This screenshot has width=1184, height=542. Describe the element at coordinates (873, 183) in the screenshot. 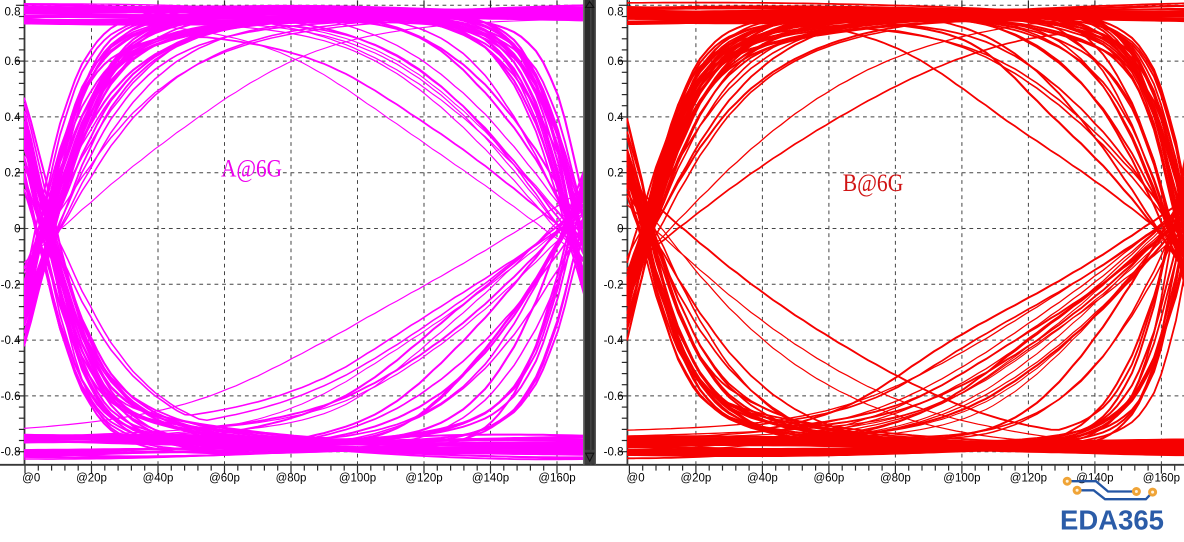

I see `svg-text: B@6G` at that location.